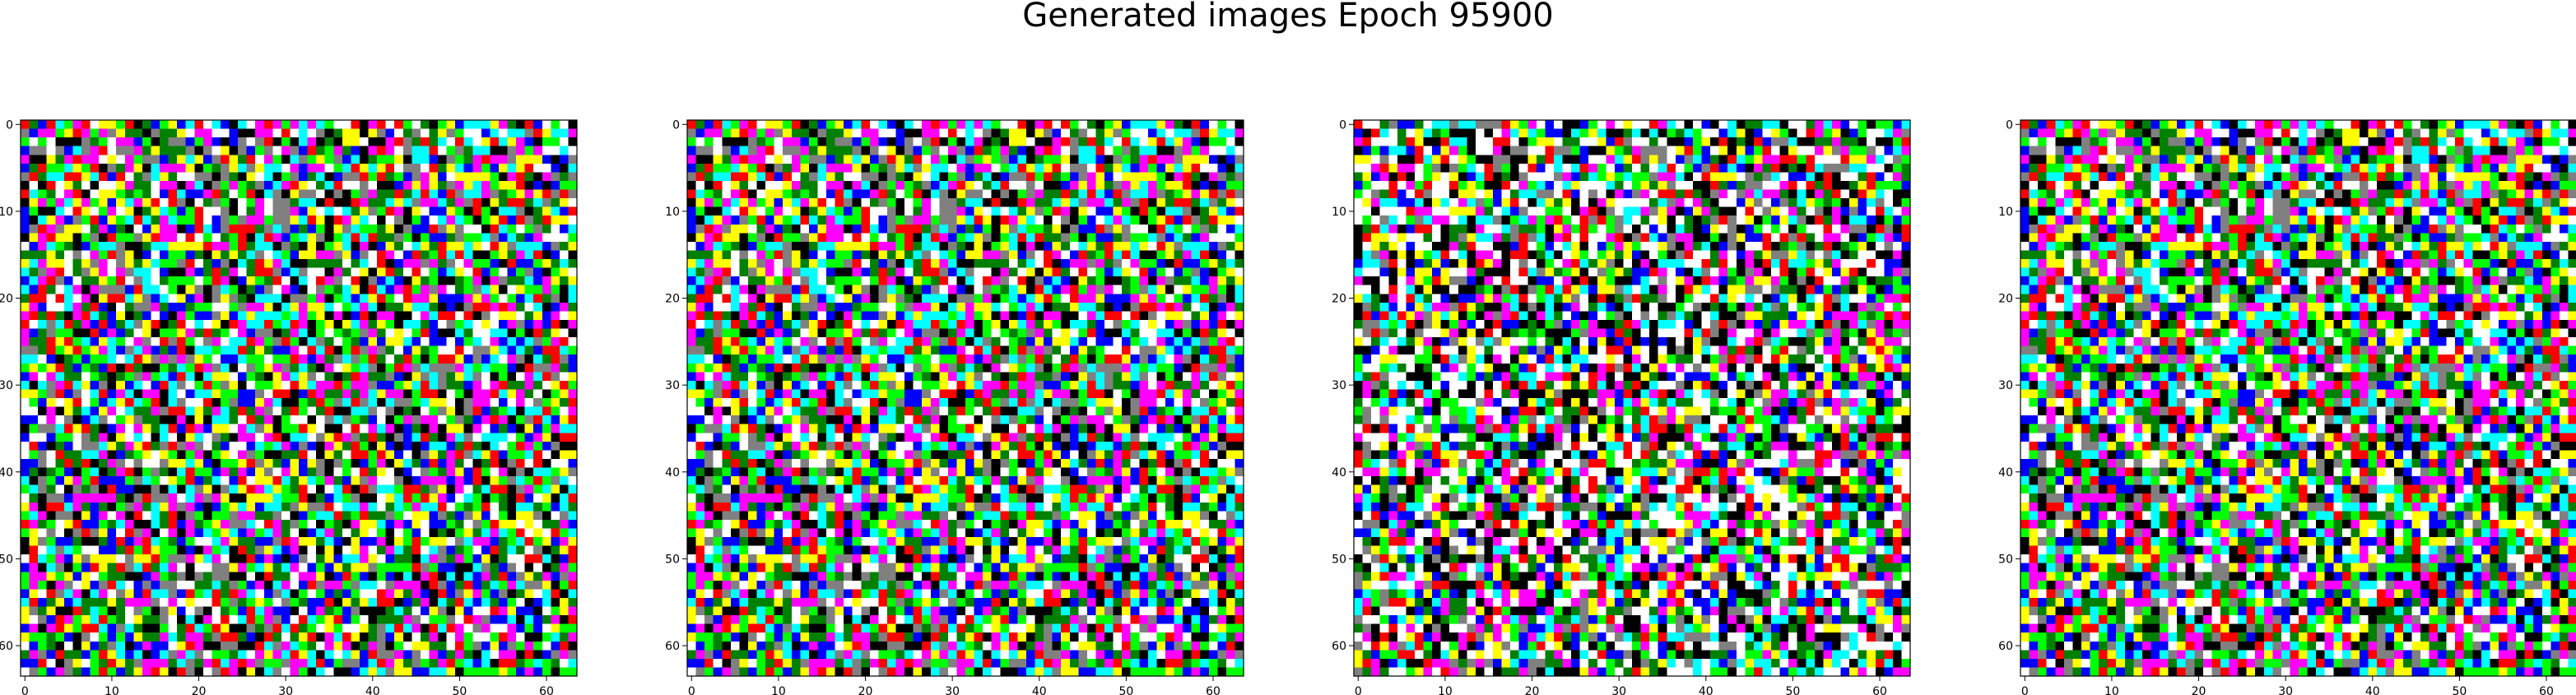  What do you see at coordinates (372, 690) in the screenshot?
I see `image-1-xtick-label: 40` at bounding box center [372, 690].